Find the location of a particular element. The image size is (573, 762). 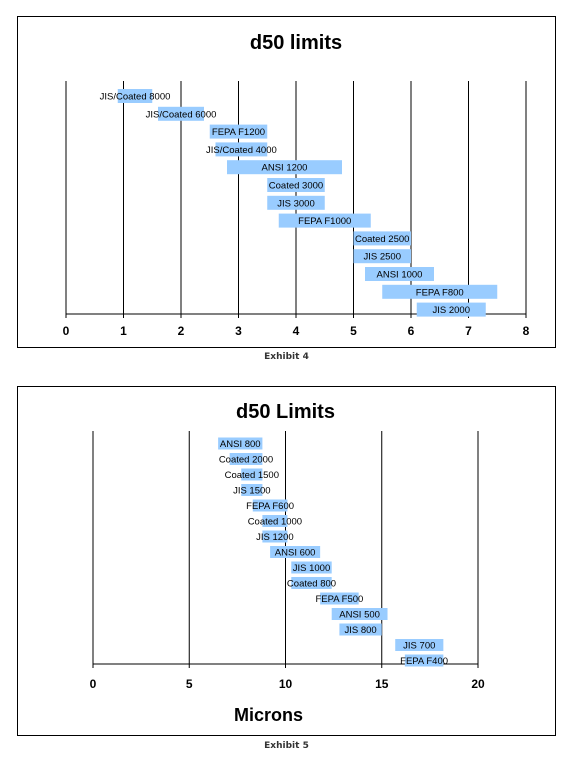

exhibit-caption-4: Exhibit 4 is located at coordinates (286, 357).